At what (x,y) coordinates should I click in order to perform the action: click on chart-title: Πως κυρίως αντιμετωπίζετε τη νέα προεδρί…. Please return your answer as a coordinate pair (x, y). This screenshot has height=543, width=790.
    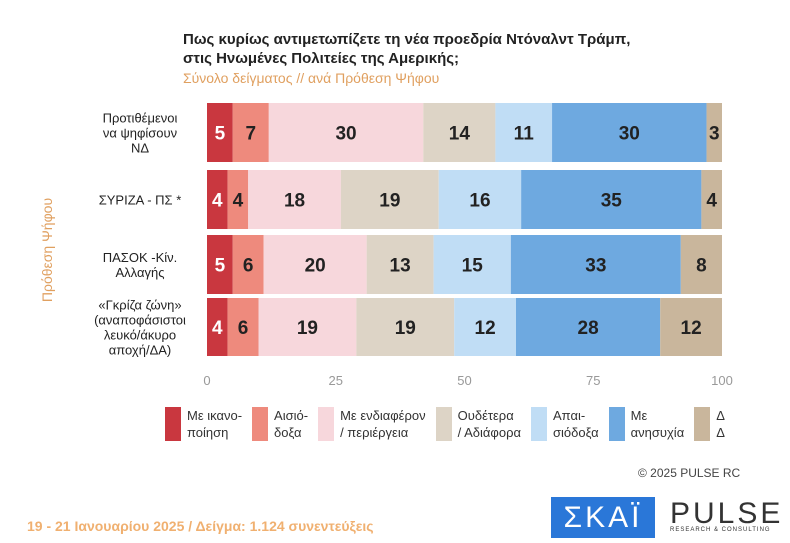
    Looking at the image, I should click on (406, 49).